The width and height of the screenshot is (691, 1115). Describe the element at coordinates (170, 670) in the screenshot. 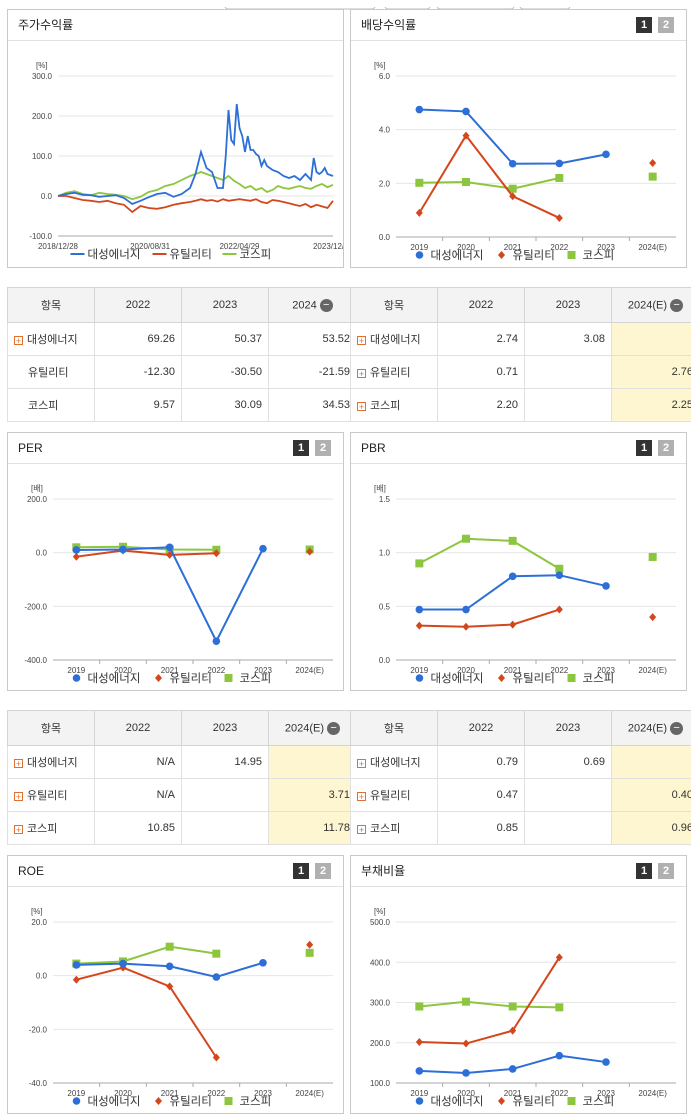

I see `x-tick-label: 2021` at that location.